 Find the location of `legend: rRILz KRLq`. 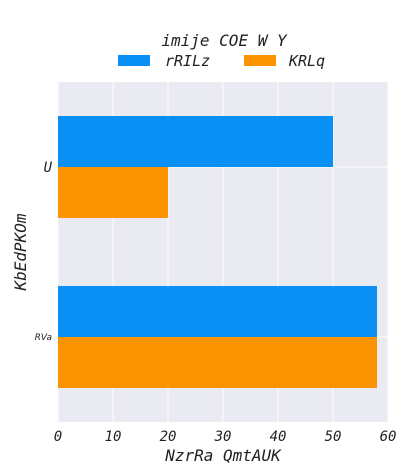

legend: rRILz KRLq is located at coordinates (221, 61).